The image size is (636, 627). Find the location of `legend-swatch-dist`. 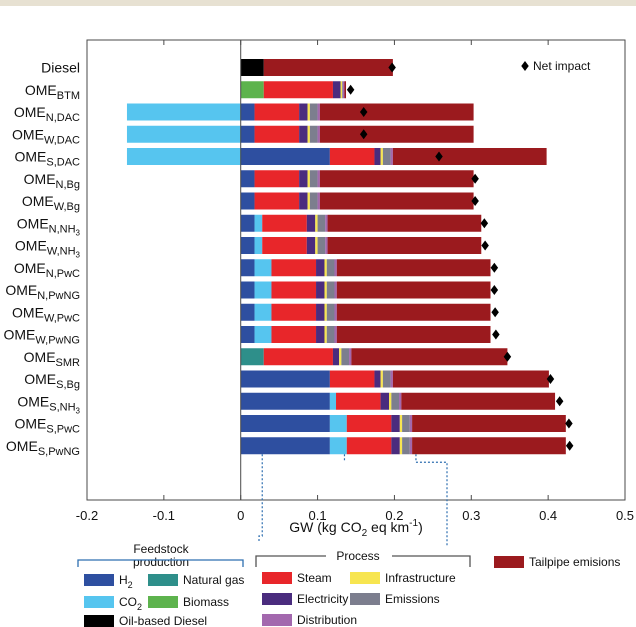

legend-swatch-dist is located at coordinates (277, 620).